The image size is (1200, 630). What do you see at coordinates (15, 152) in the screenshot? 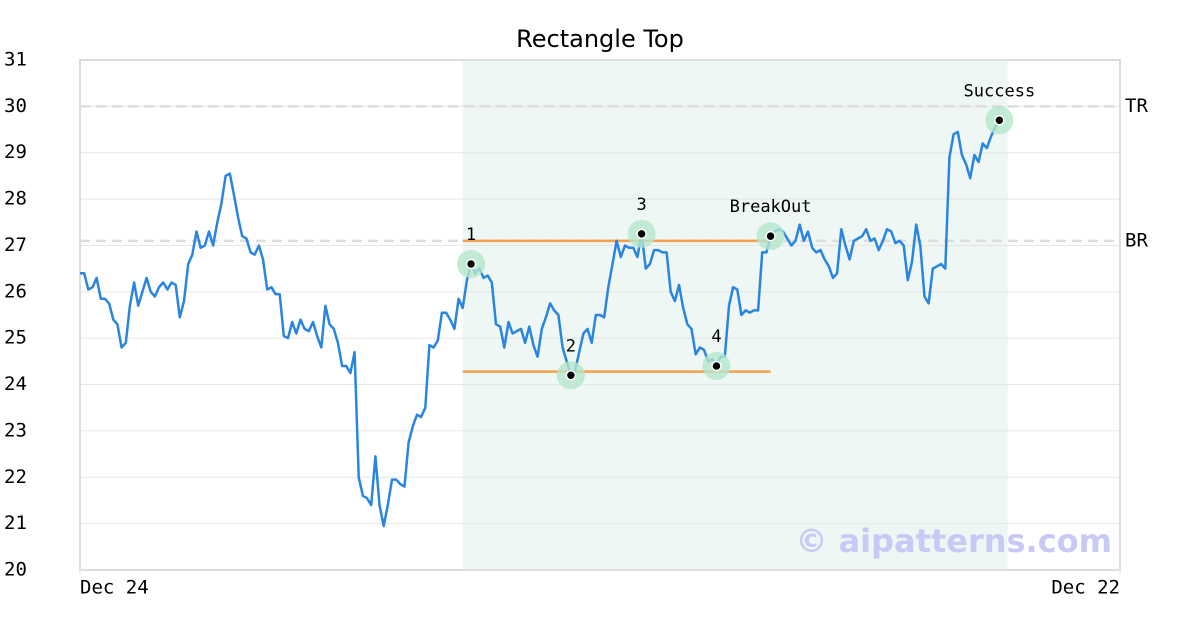
I see `y-tick-label: 29` at bounding box center [15, 152].